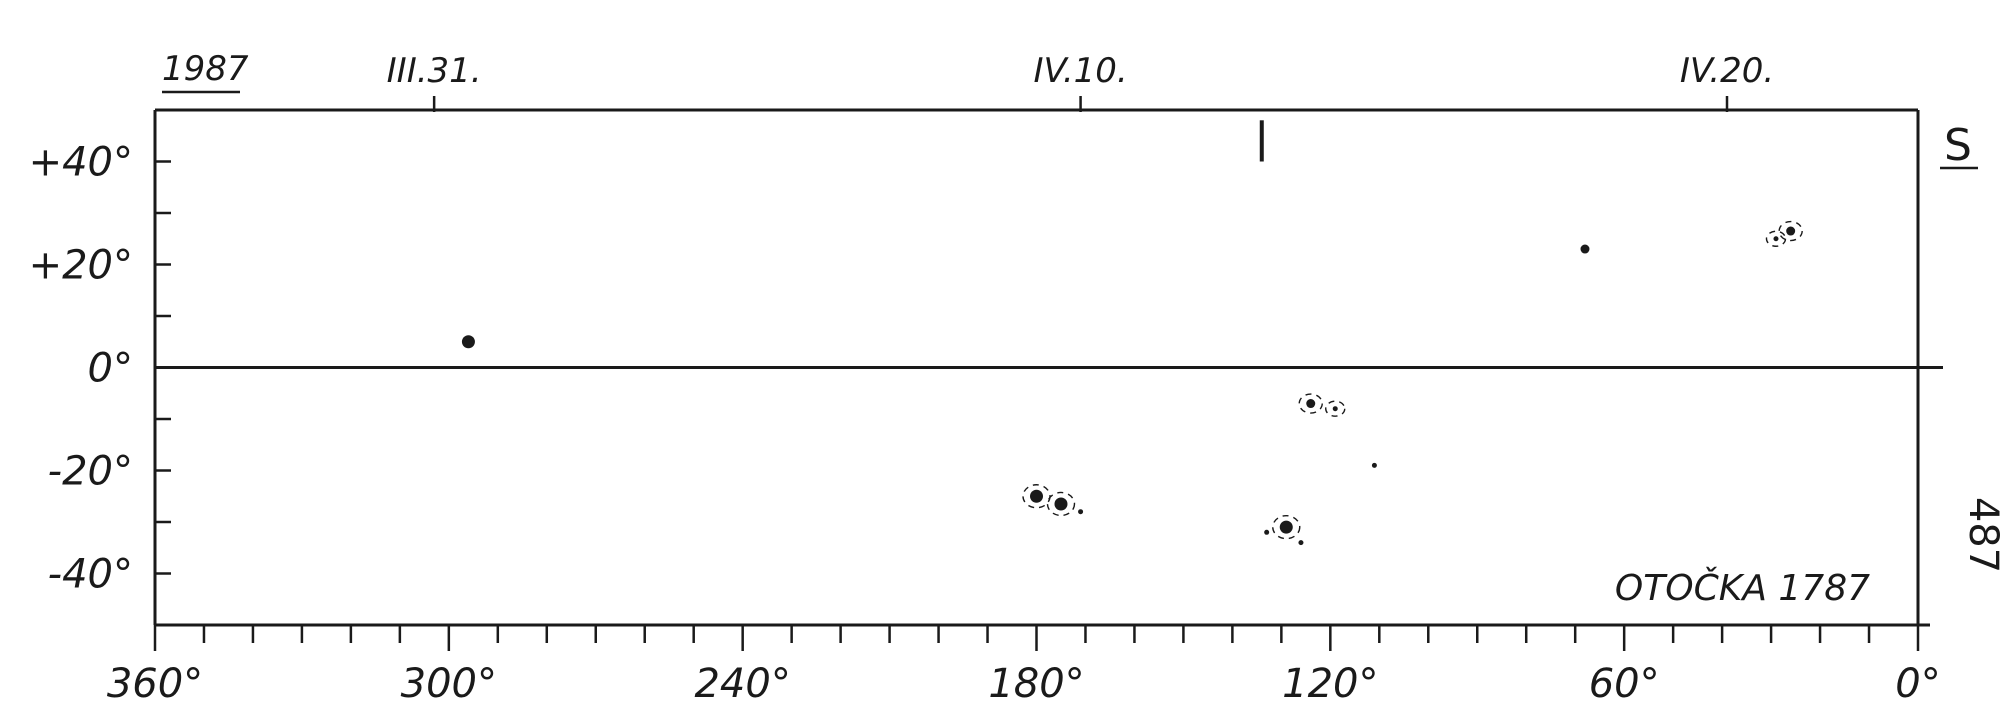 Image resolution: width=2000 pixels, height=728 pixels. I want to click on x-tick-label: 60°, so click(1624, 684).